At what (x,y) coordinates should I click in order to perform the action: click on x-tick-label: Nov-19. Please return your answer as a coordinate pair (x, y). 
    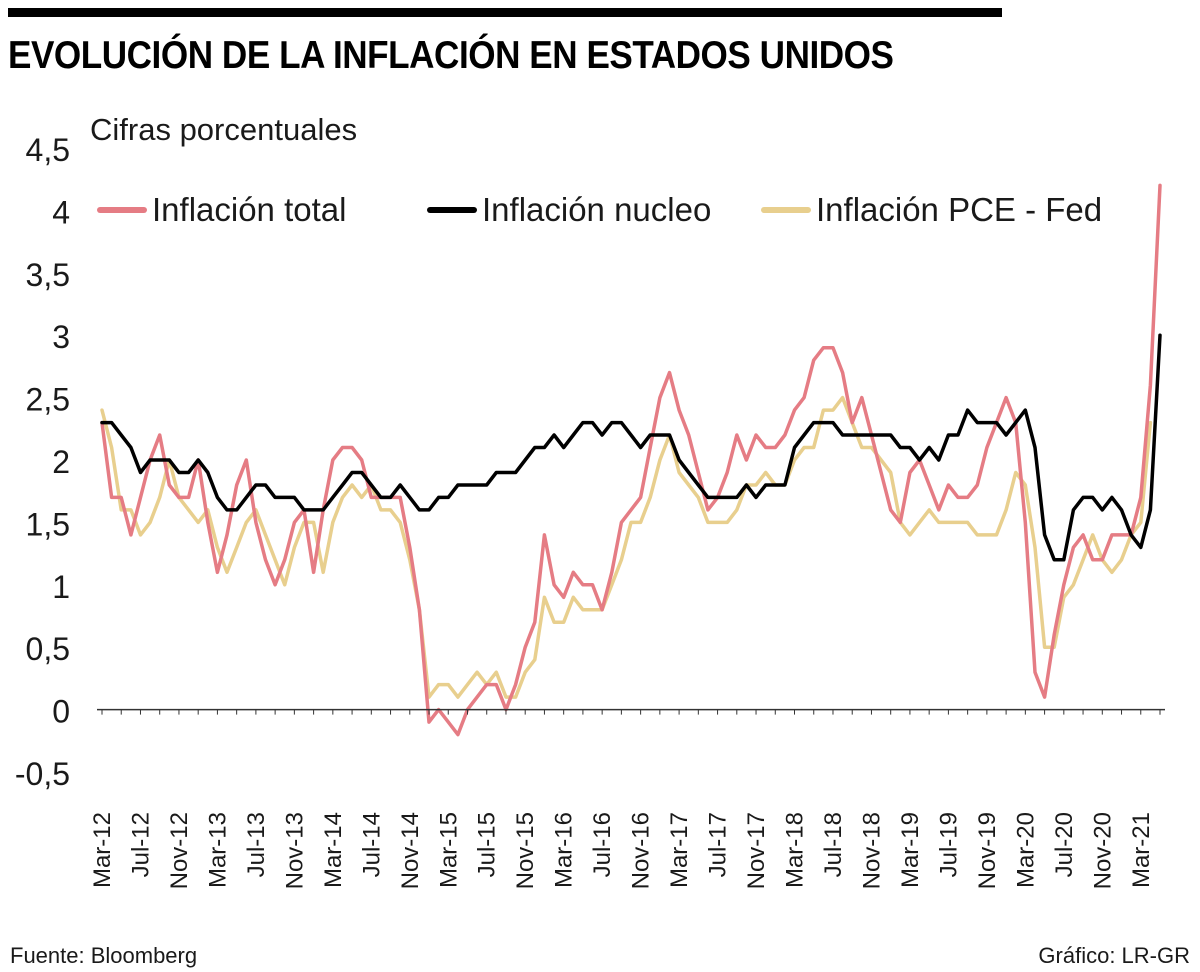
    Looking at the image, I should click on (987, 850).